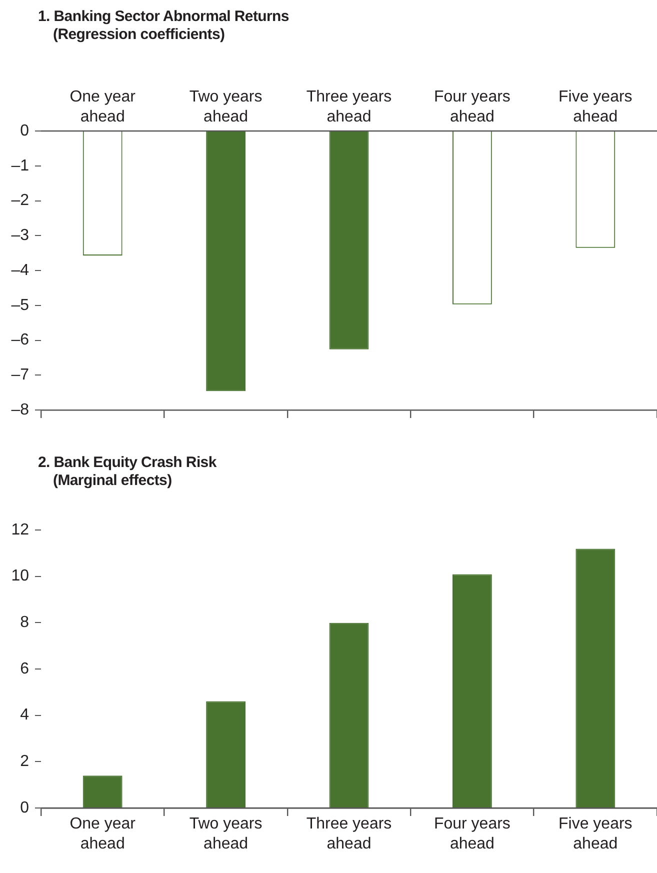 This screenshot has width=657, height=873. Describe the element at coordinates (20, 529) in the screenshot. I see `y-tick-label: 12` at that location.